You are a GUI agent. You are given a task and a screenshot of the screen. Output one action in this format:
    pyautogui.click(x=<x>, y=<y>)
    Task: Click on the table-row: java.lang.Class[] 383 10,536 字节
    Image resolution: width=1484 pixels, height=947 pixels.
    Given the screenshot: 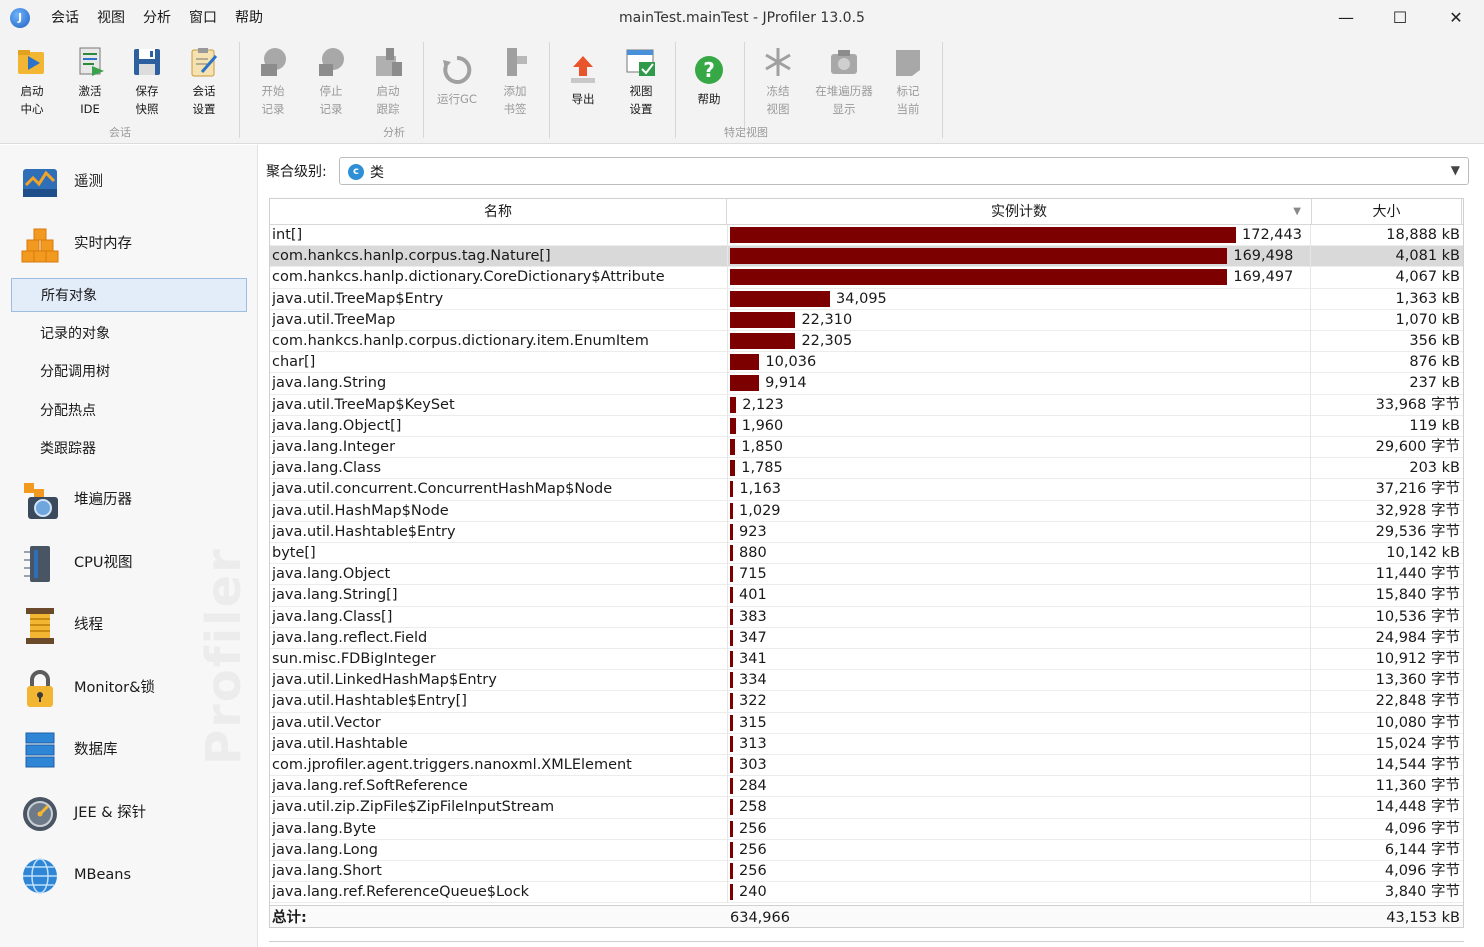 What is the action you would take?
    pyautogui.click(x=866, y=617)
    